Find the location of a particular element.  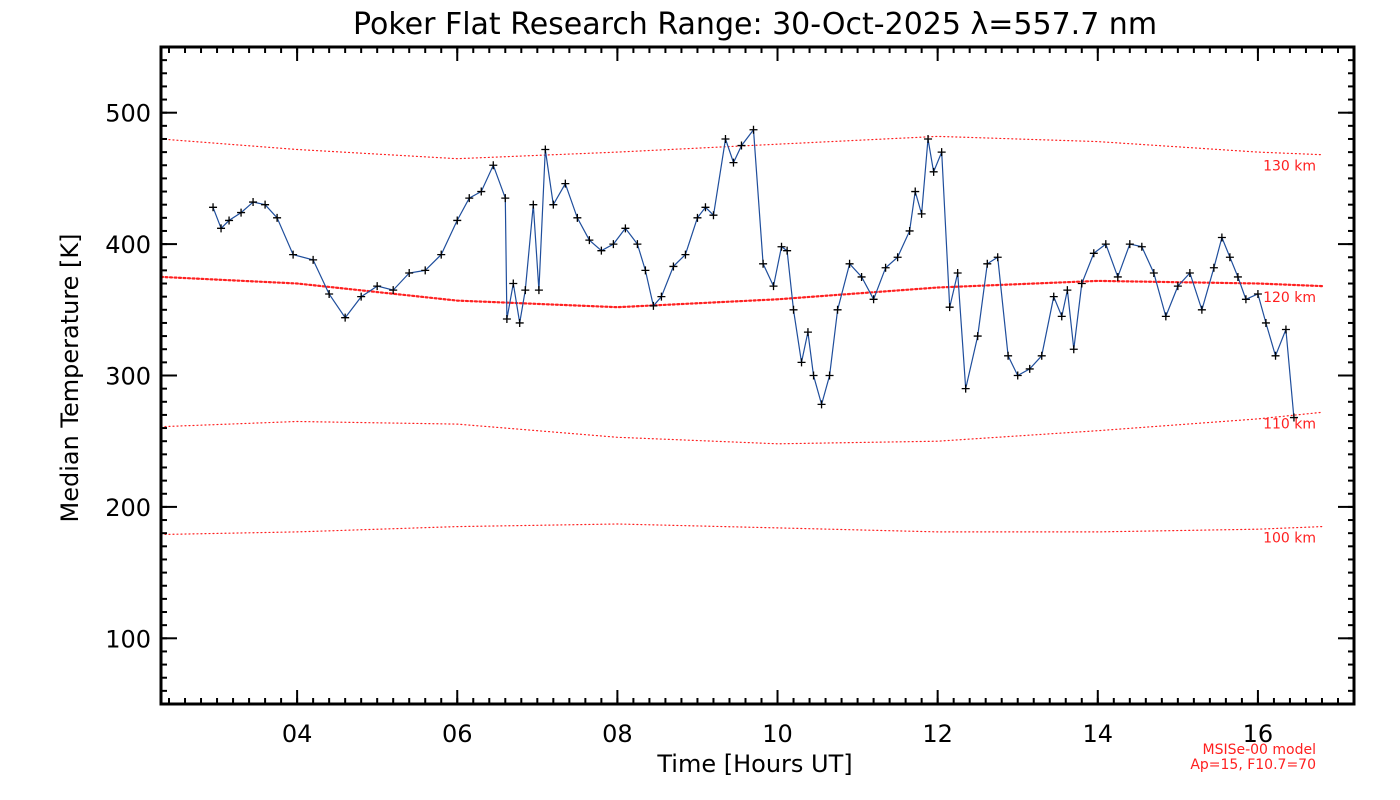

y-tick-label-3: 400 is located at coordinates (128, 245).